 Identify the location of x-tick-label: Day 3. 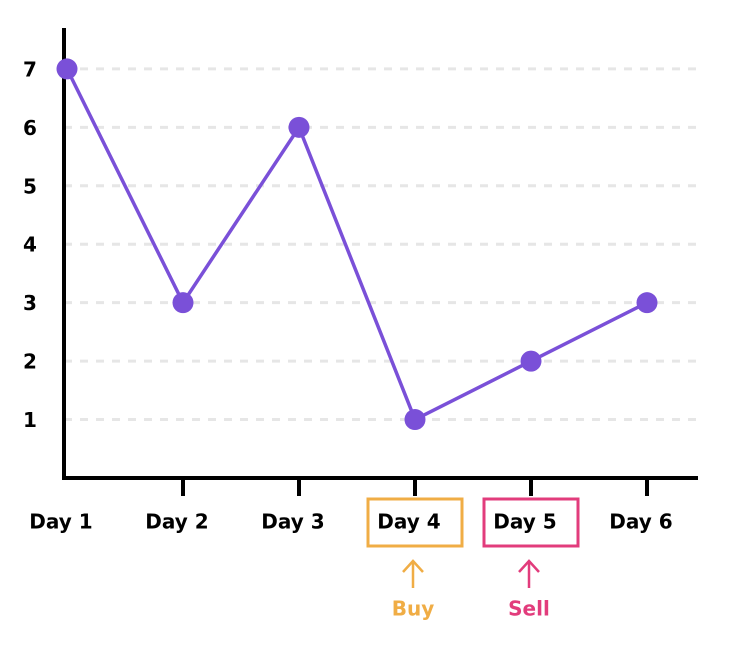
(292, 522).